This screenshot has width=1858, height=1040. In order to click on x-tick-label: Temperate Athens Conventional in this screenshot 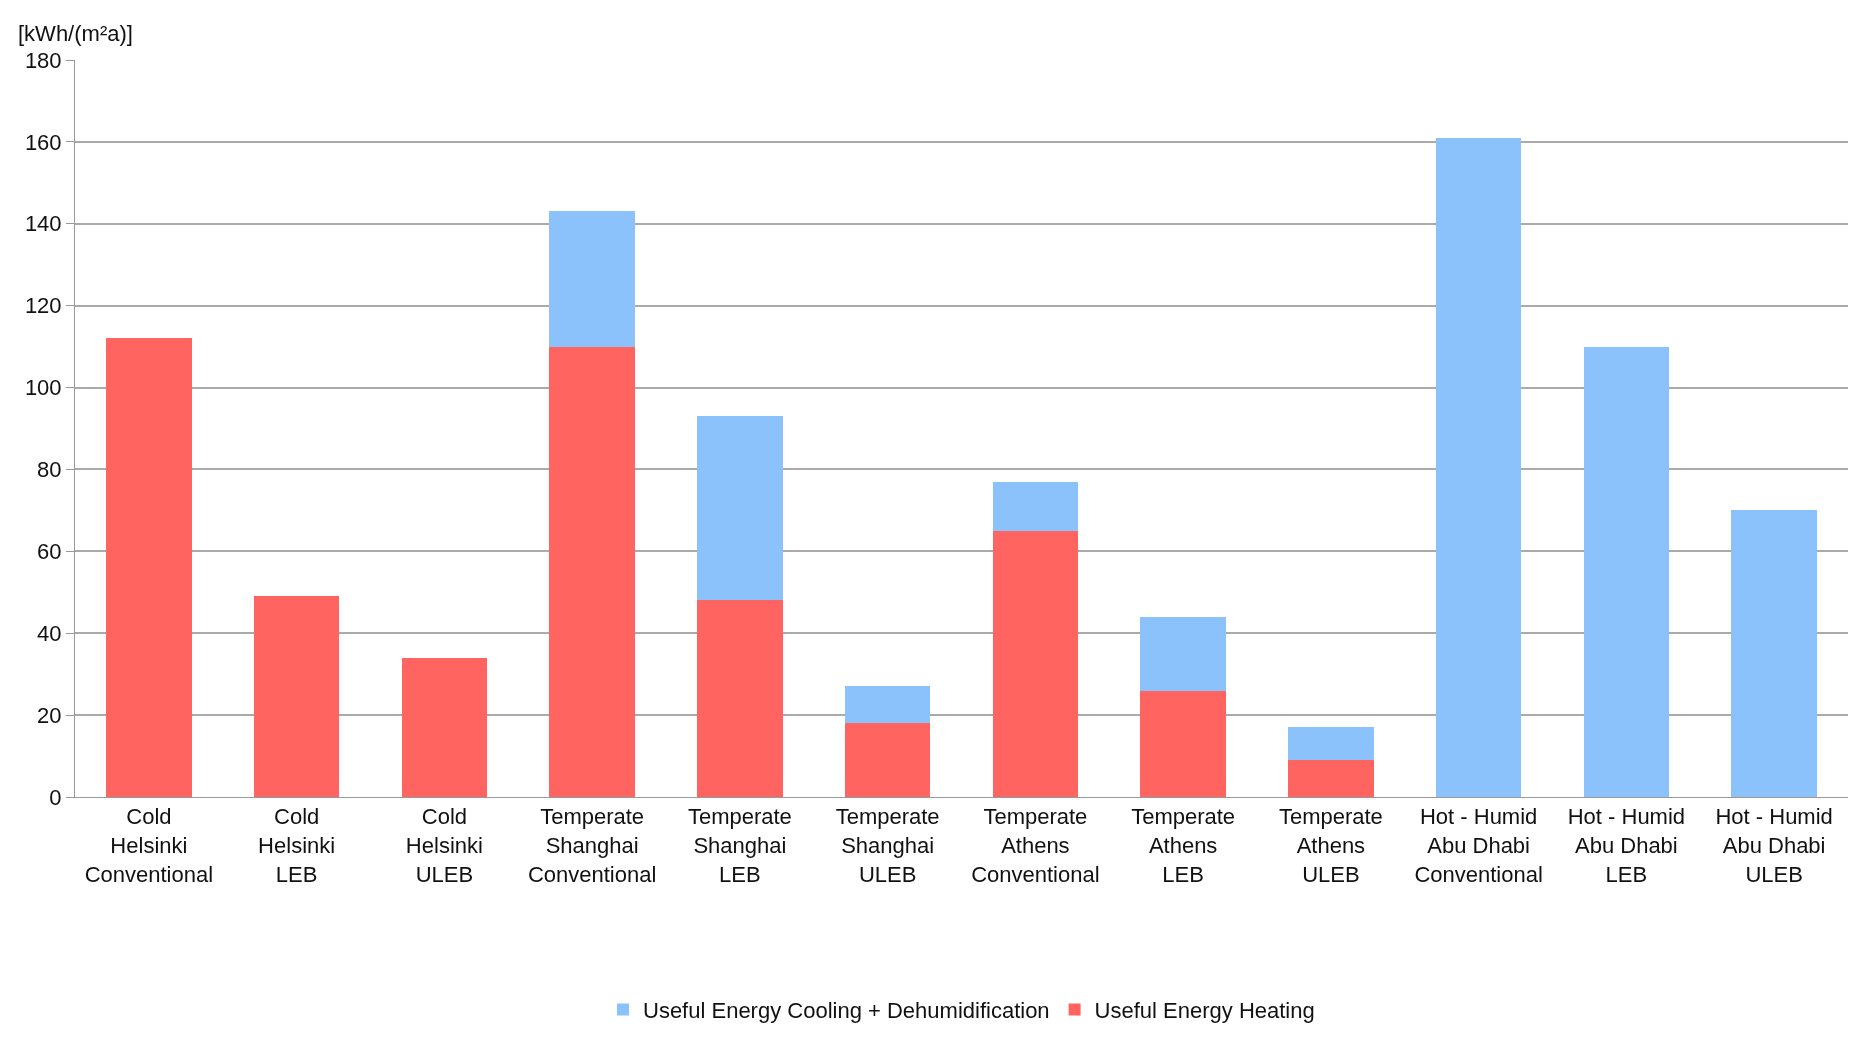, I will do `click(1035, 845)`.